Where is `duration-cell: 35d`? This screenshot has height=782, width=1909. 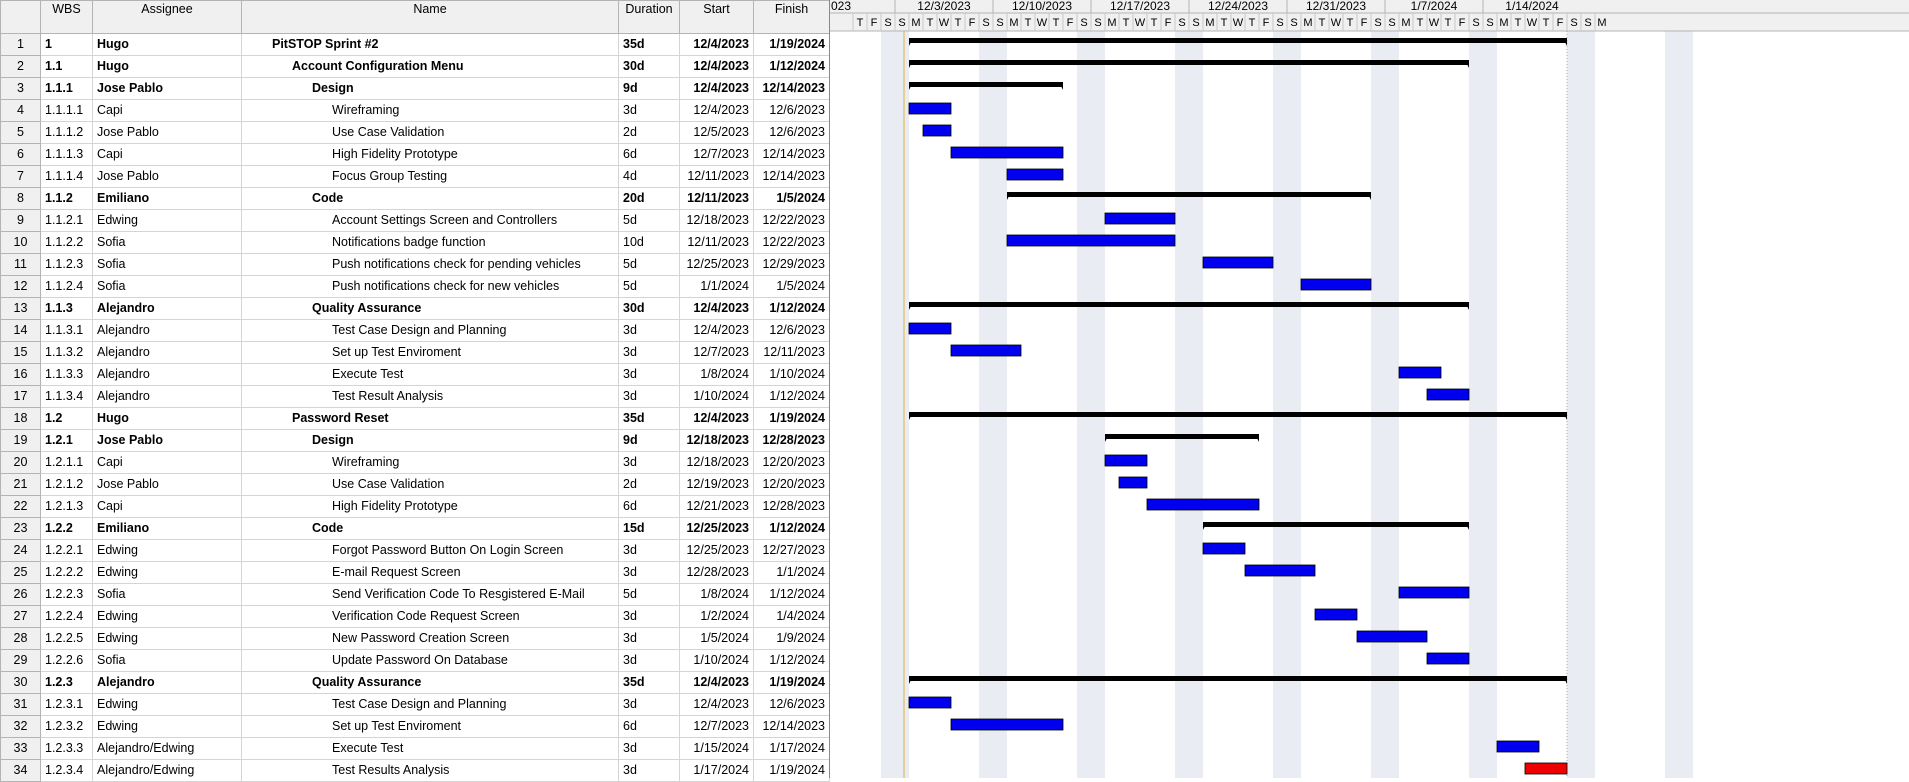 duration-cell: 35d is located at coordinates (649, 682).